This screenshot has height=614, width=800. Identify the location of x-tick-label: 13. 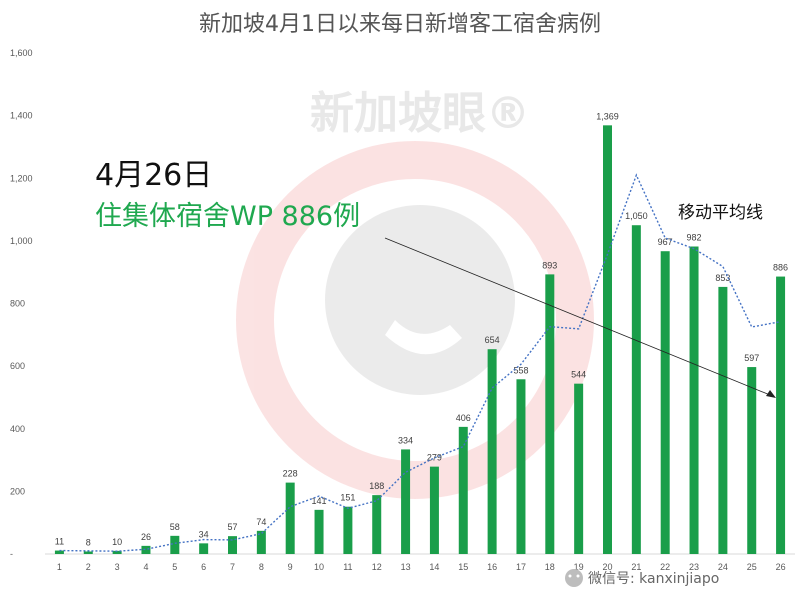
(406, 567).